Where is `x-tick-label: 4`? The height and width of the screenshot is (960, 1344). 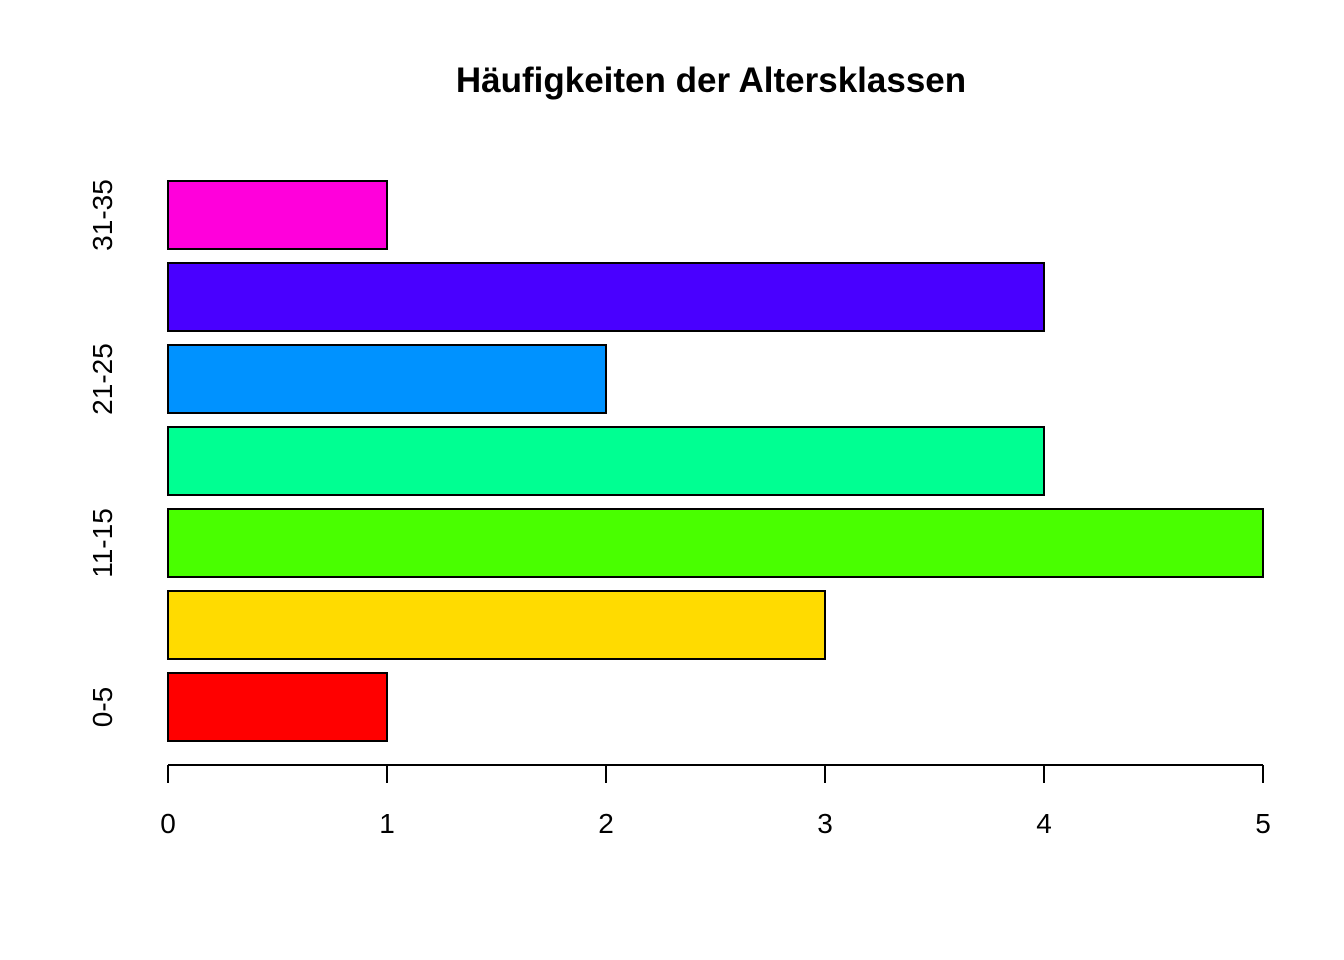
x-tick-label: 4 is located at coordinates (1044, 823).